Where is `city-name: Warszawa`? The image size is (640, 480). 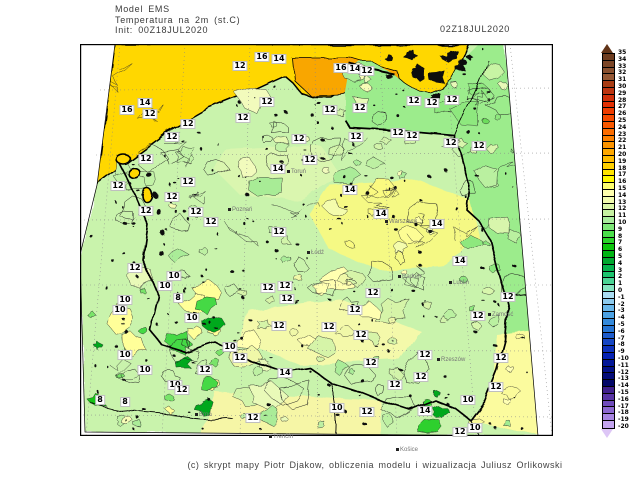 city-name: Warszawa is located at coordinates (403, 222).